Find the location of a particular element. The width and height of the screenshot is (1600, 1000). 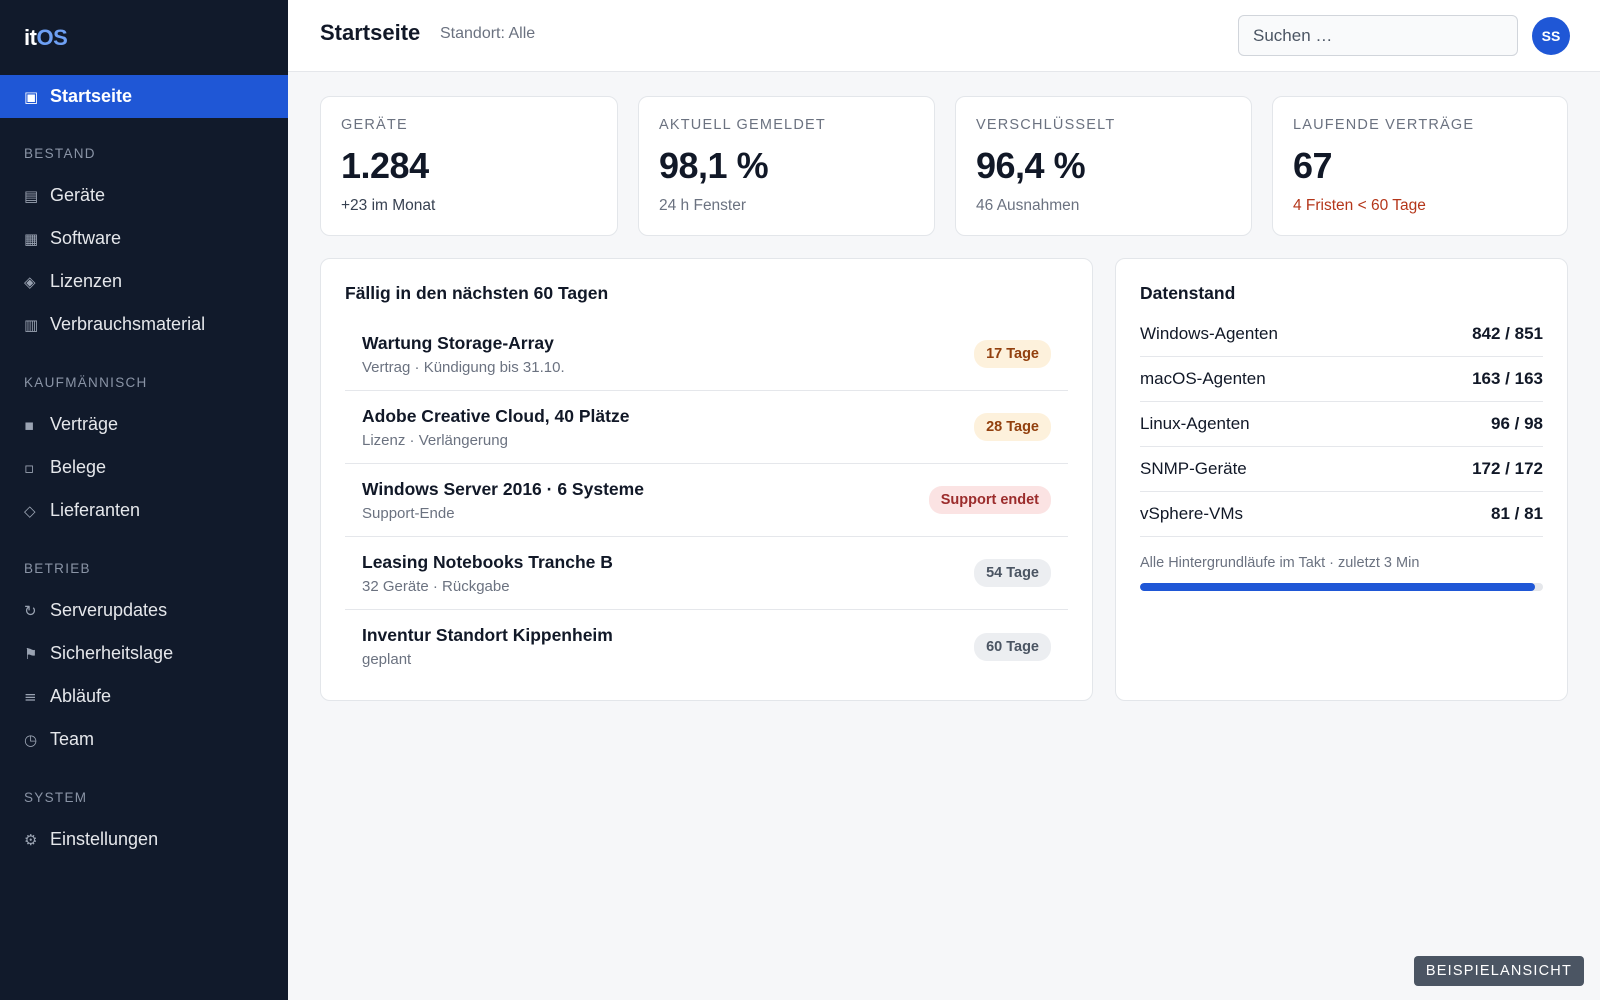

stat-sub: 46 Ausnahmen is located at coordinates (1028, 205).